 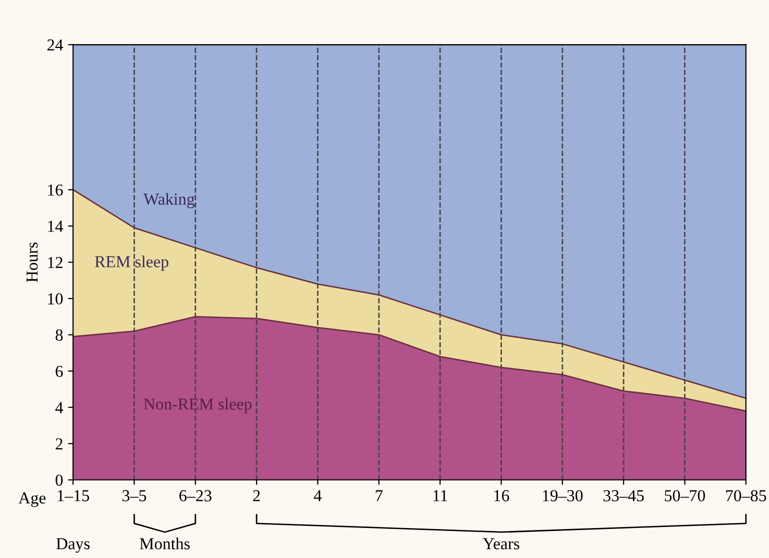 I want to click on x-tick-label: 7, so click(x=379, y=496).